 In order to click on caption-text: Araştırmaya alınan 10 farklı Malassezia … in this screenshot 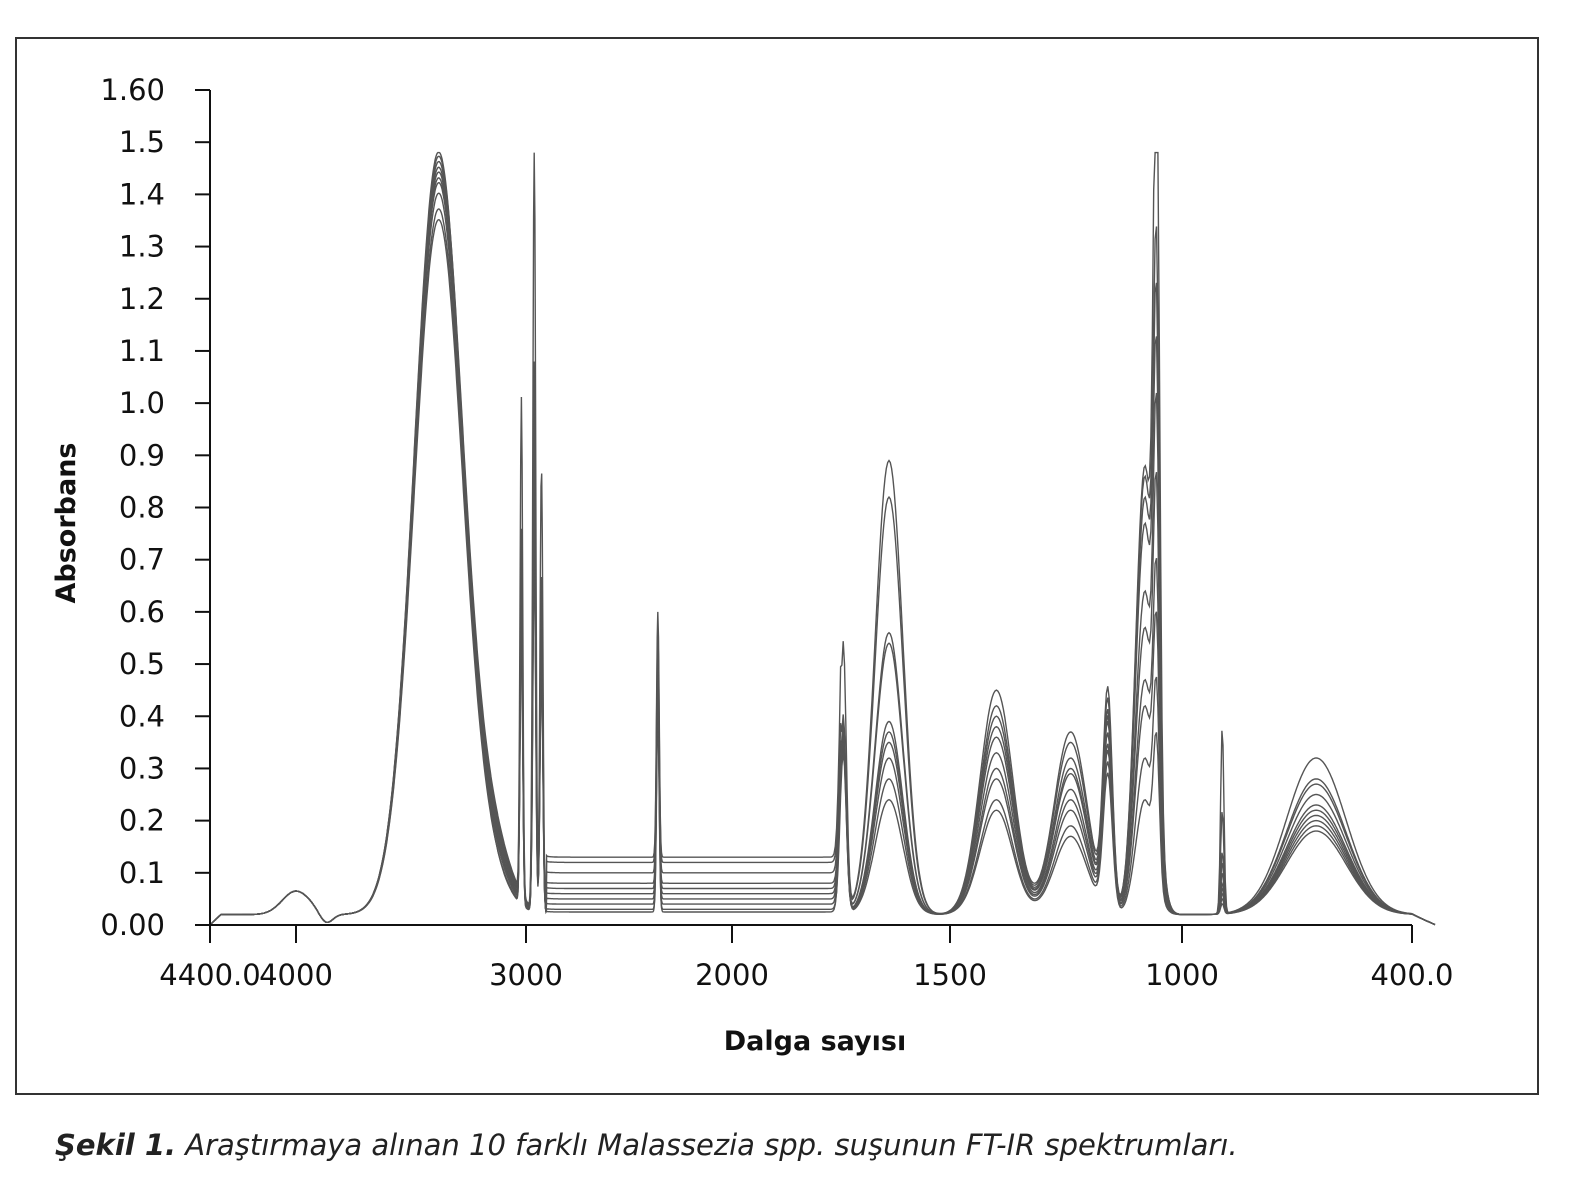, I will do `click(707, 1145)`.